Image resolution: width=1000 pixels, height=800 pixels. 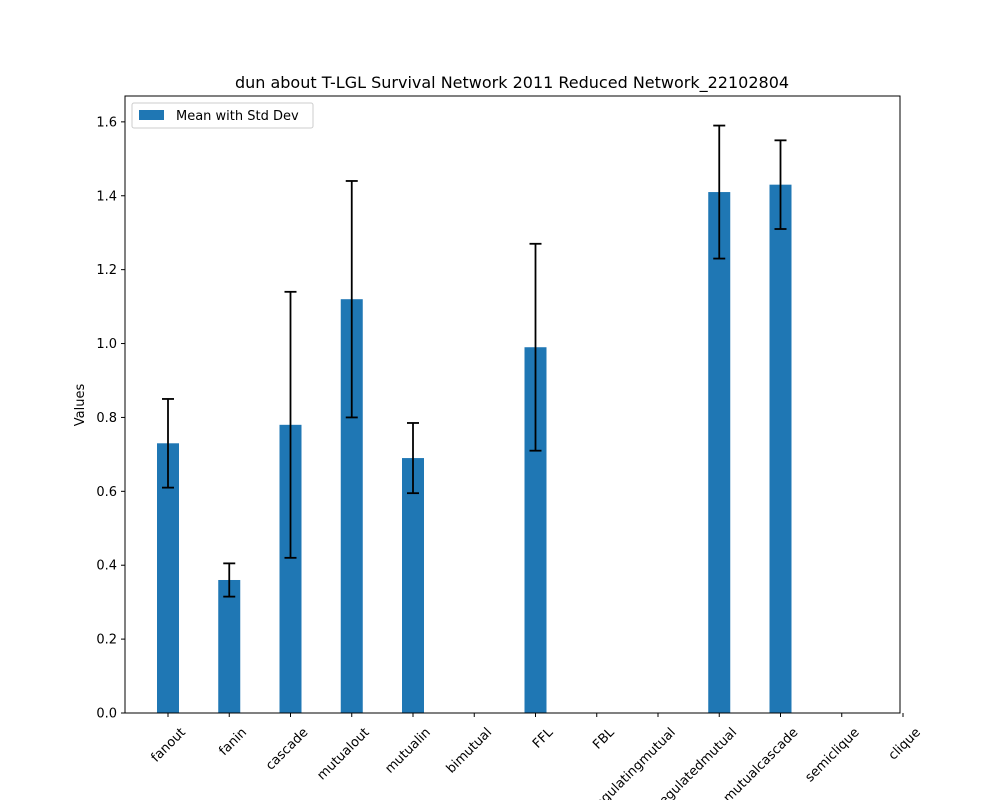 I want to click on bar-mutualout, so click(x=351, y=506).